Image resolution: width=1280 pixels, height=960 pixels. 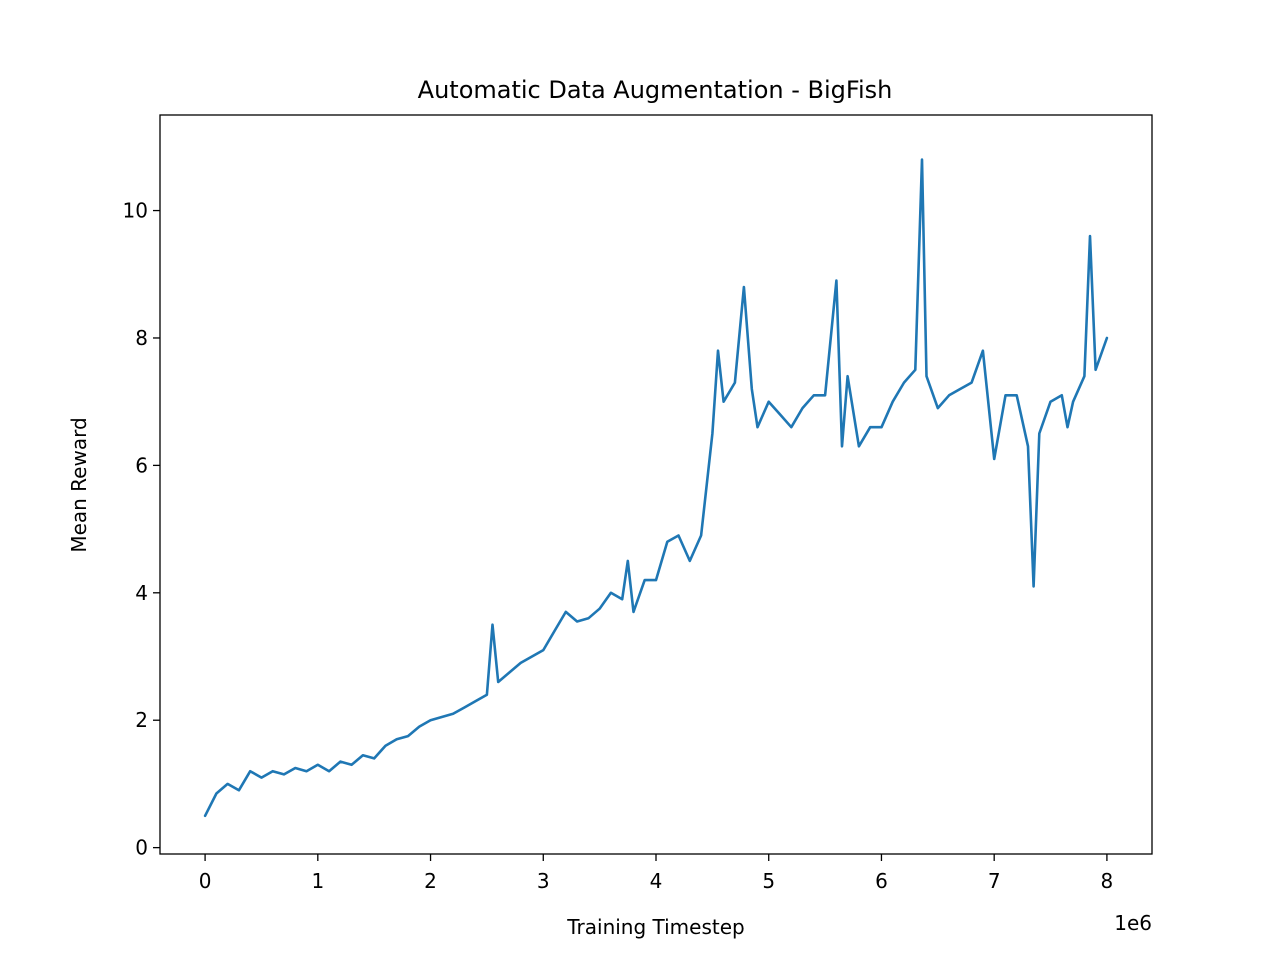 What do you see at coordinates (881, 881) in the screenshot?
I see `x-tick-label: 6` at bounding box center [881, 881].